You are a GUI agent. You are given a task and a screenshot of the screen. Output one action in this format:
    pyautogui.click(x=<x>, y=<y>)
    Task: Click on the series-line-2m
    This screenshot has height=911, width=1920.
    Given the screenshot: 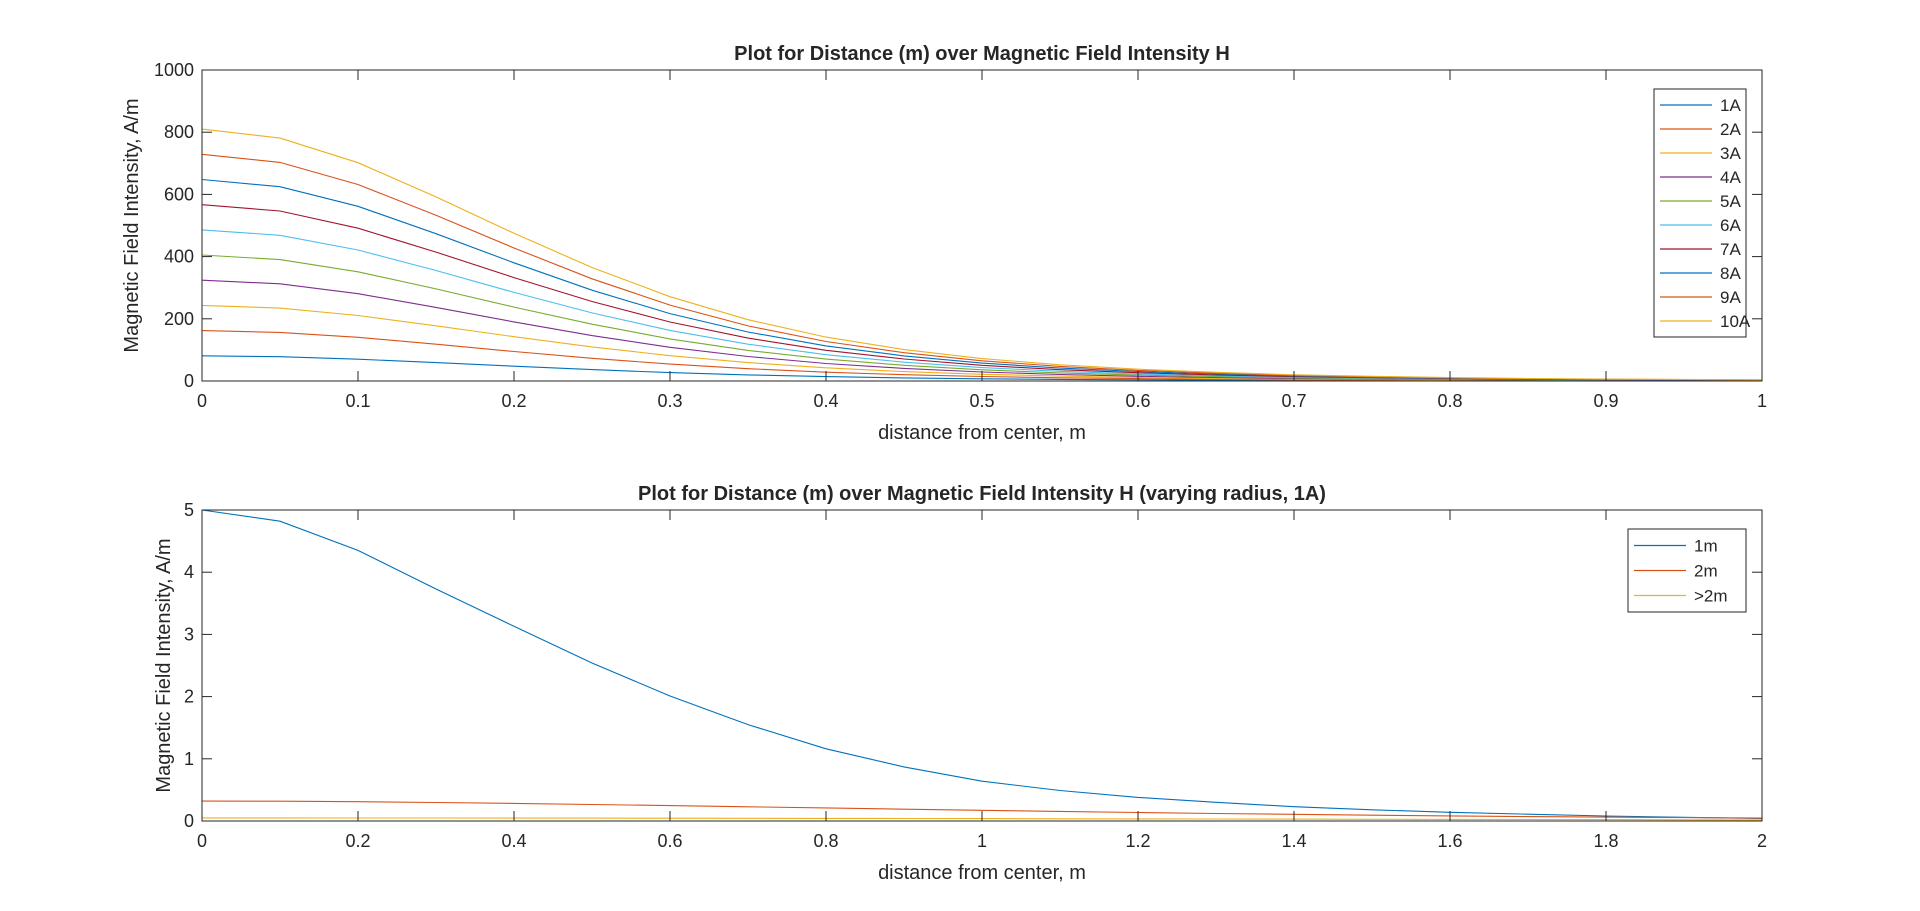 What is the action you would take?
    pyautogui.click(x=982, y=809)
    